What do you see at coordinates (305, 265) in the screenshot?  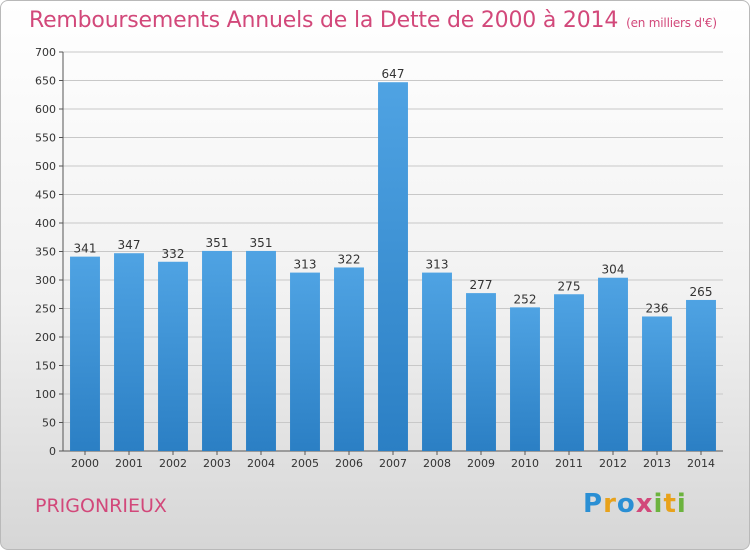 I see `value-label-2005: 313` at bounding box center [305, 265].